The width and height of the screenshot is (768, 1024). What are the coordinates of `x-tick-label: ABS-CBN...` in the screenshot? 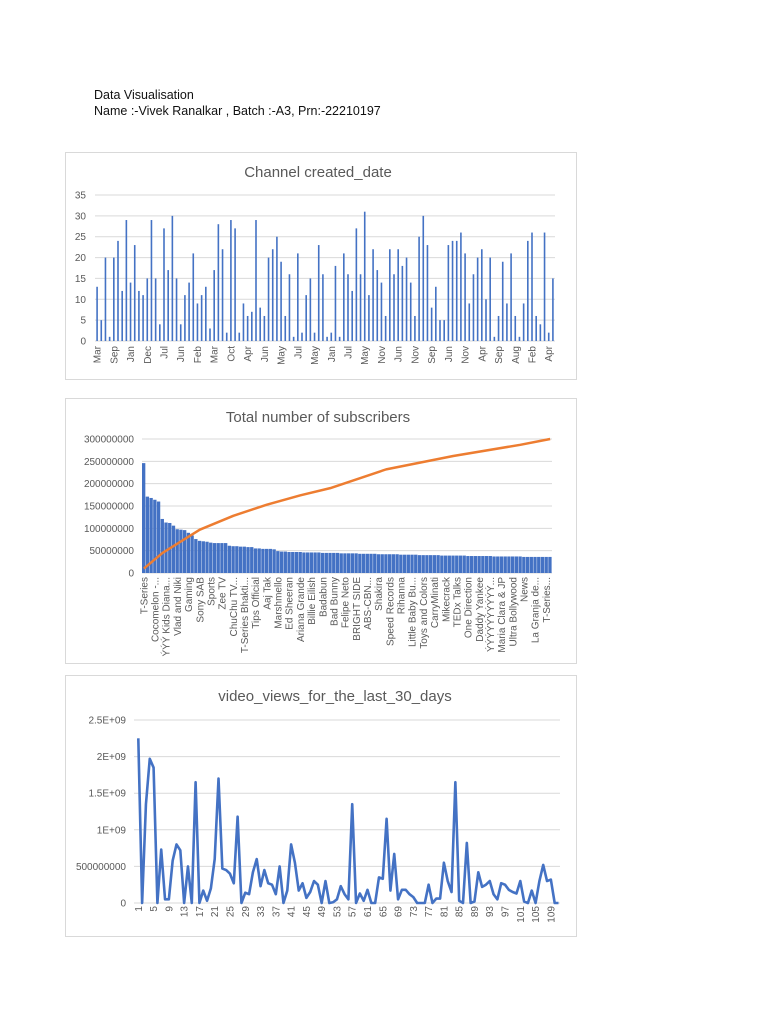 It's located at (368, 603).